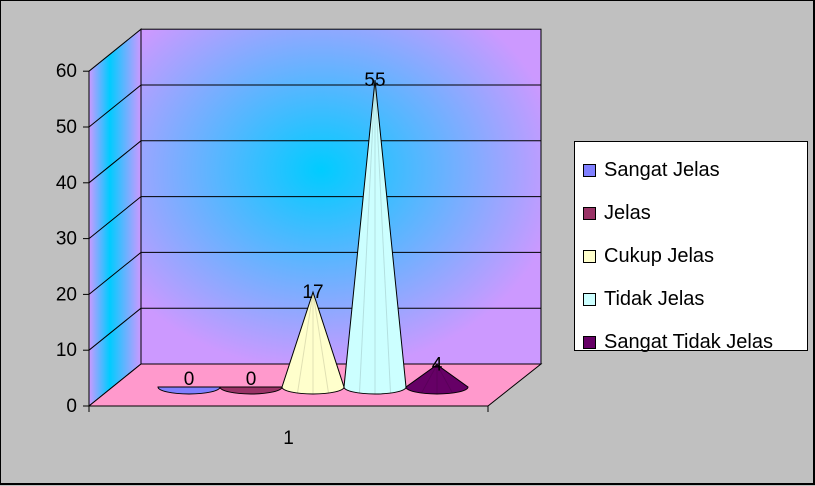 Image resolution: width=815 pixels, height=486 pixels. What do you see at coordinates (66, 71) in the screenshot?
I see `y-tick-label: 60` at bounding box center [66, 71].